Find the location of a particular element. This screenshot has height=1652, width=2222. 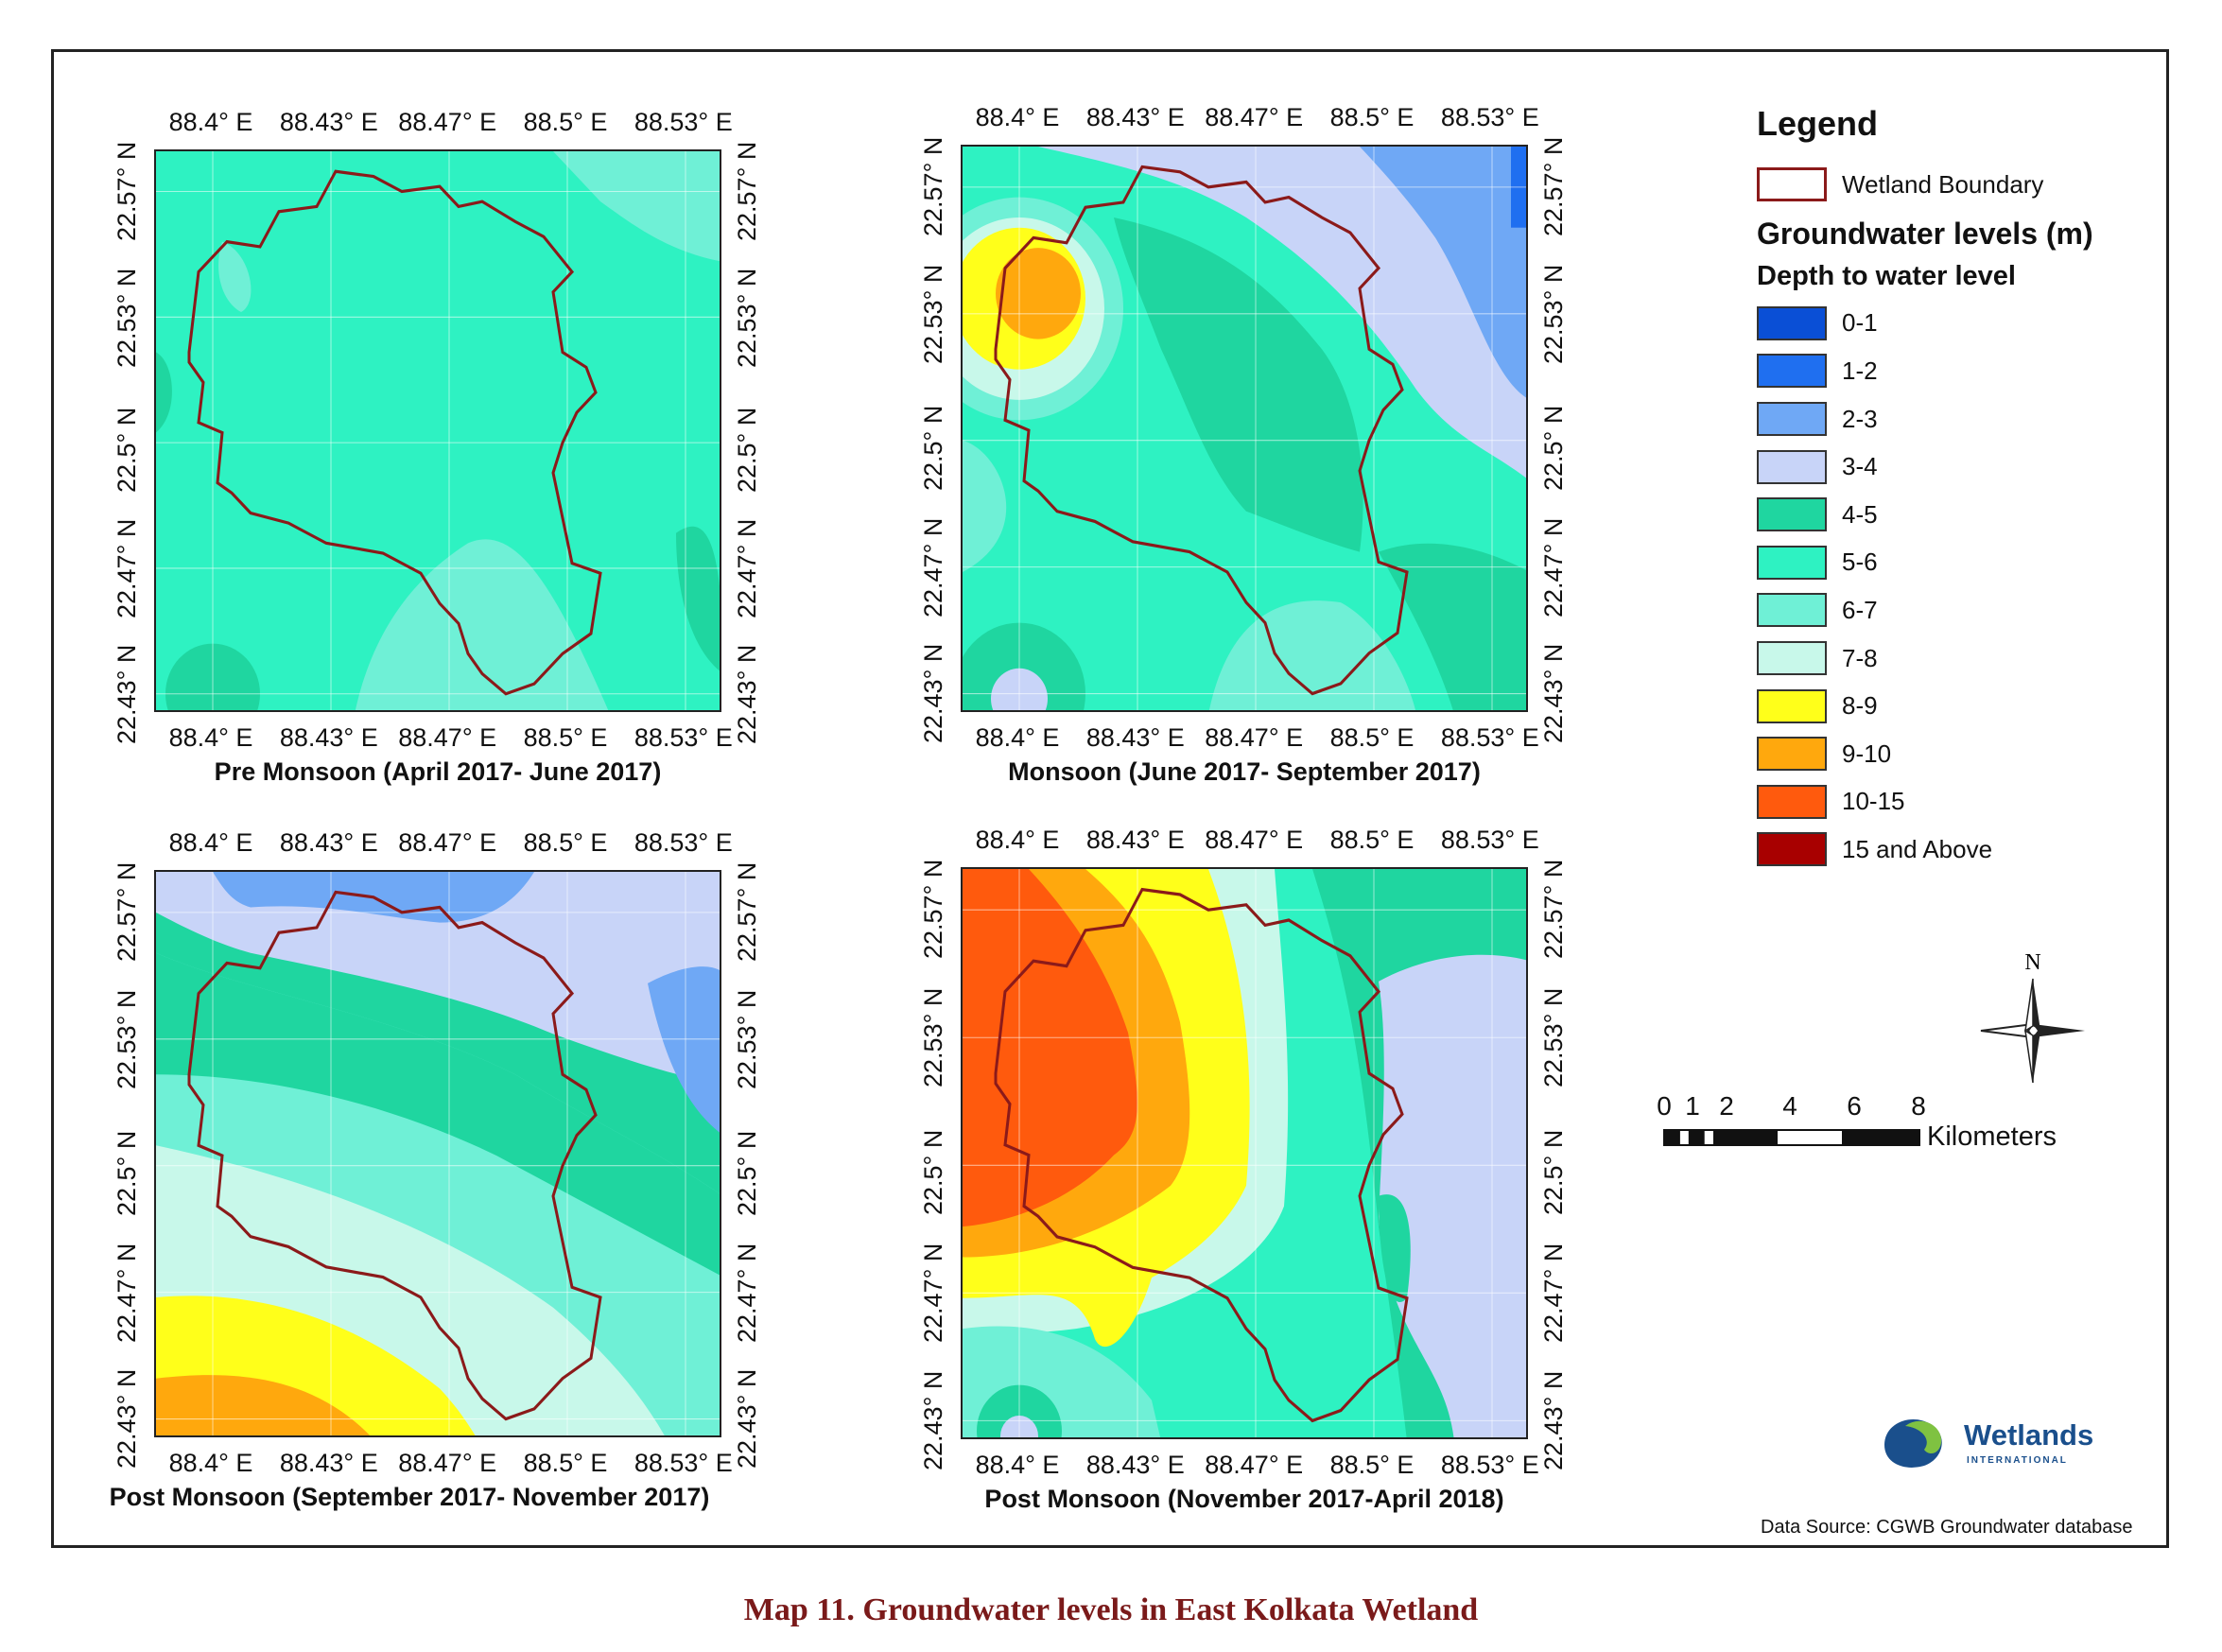

north-label: N is located at coordinates (2032, 963).